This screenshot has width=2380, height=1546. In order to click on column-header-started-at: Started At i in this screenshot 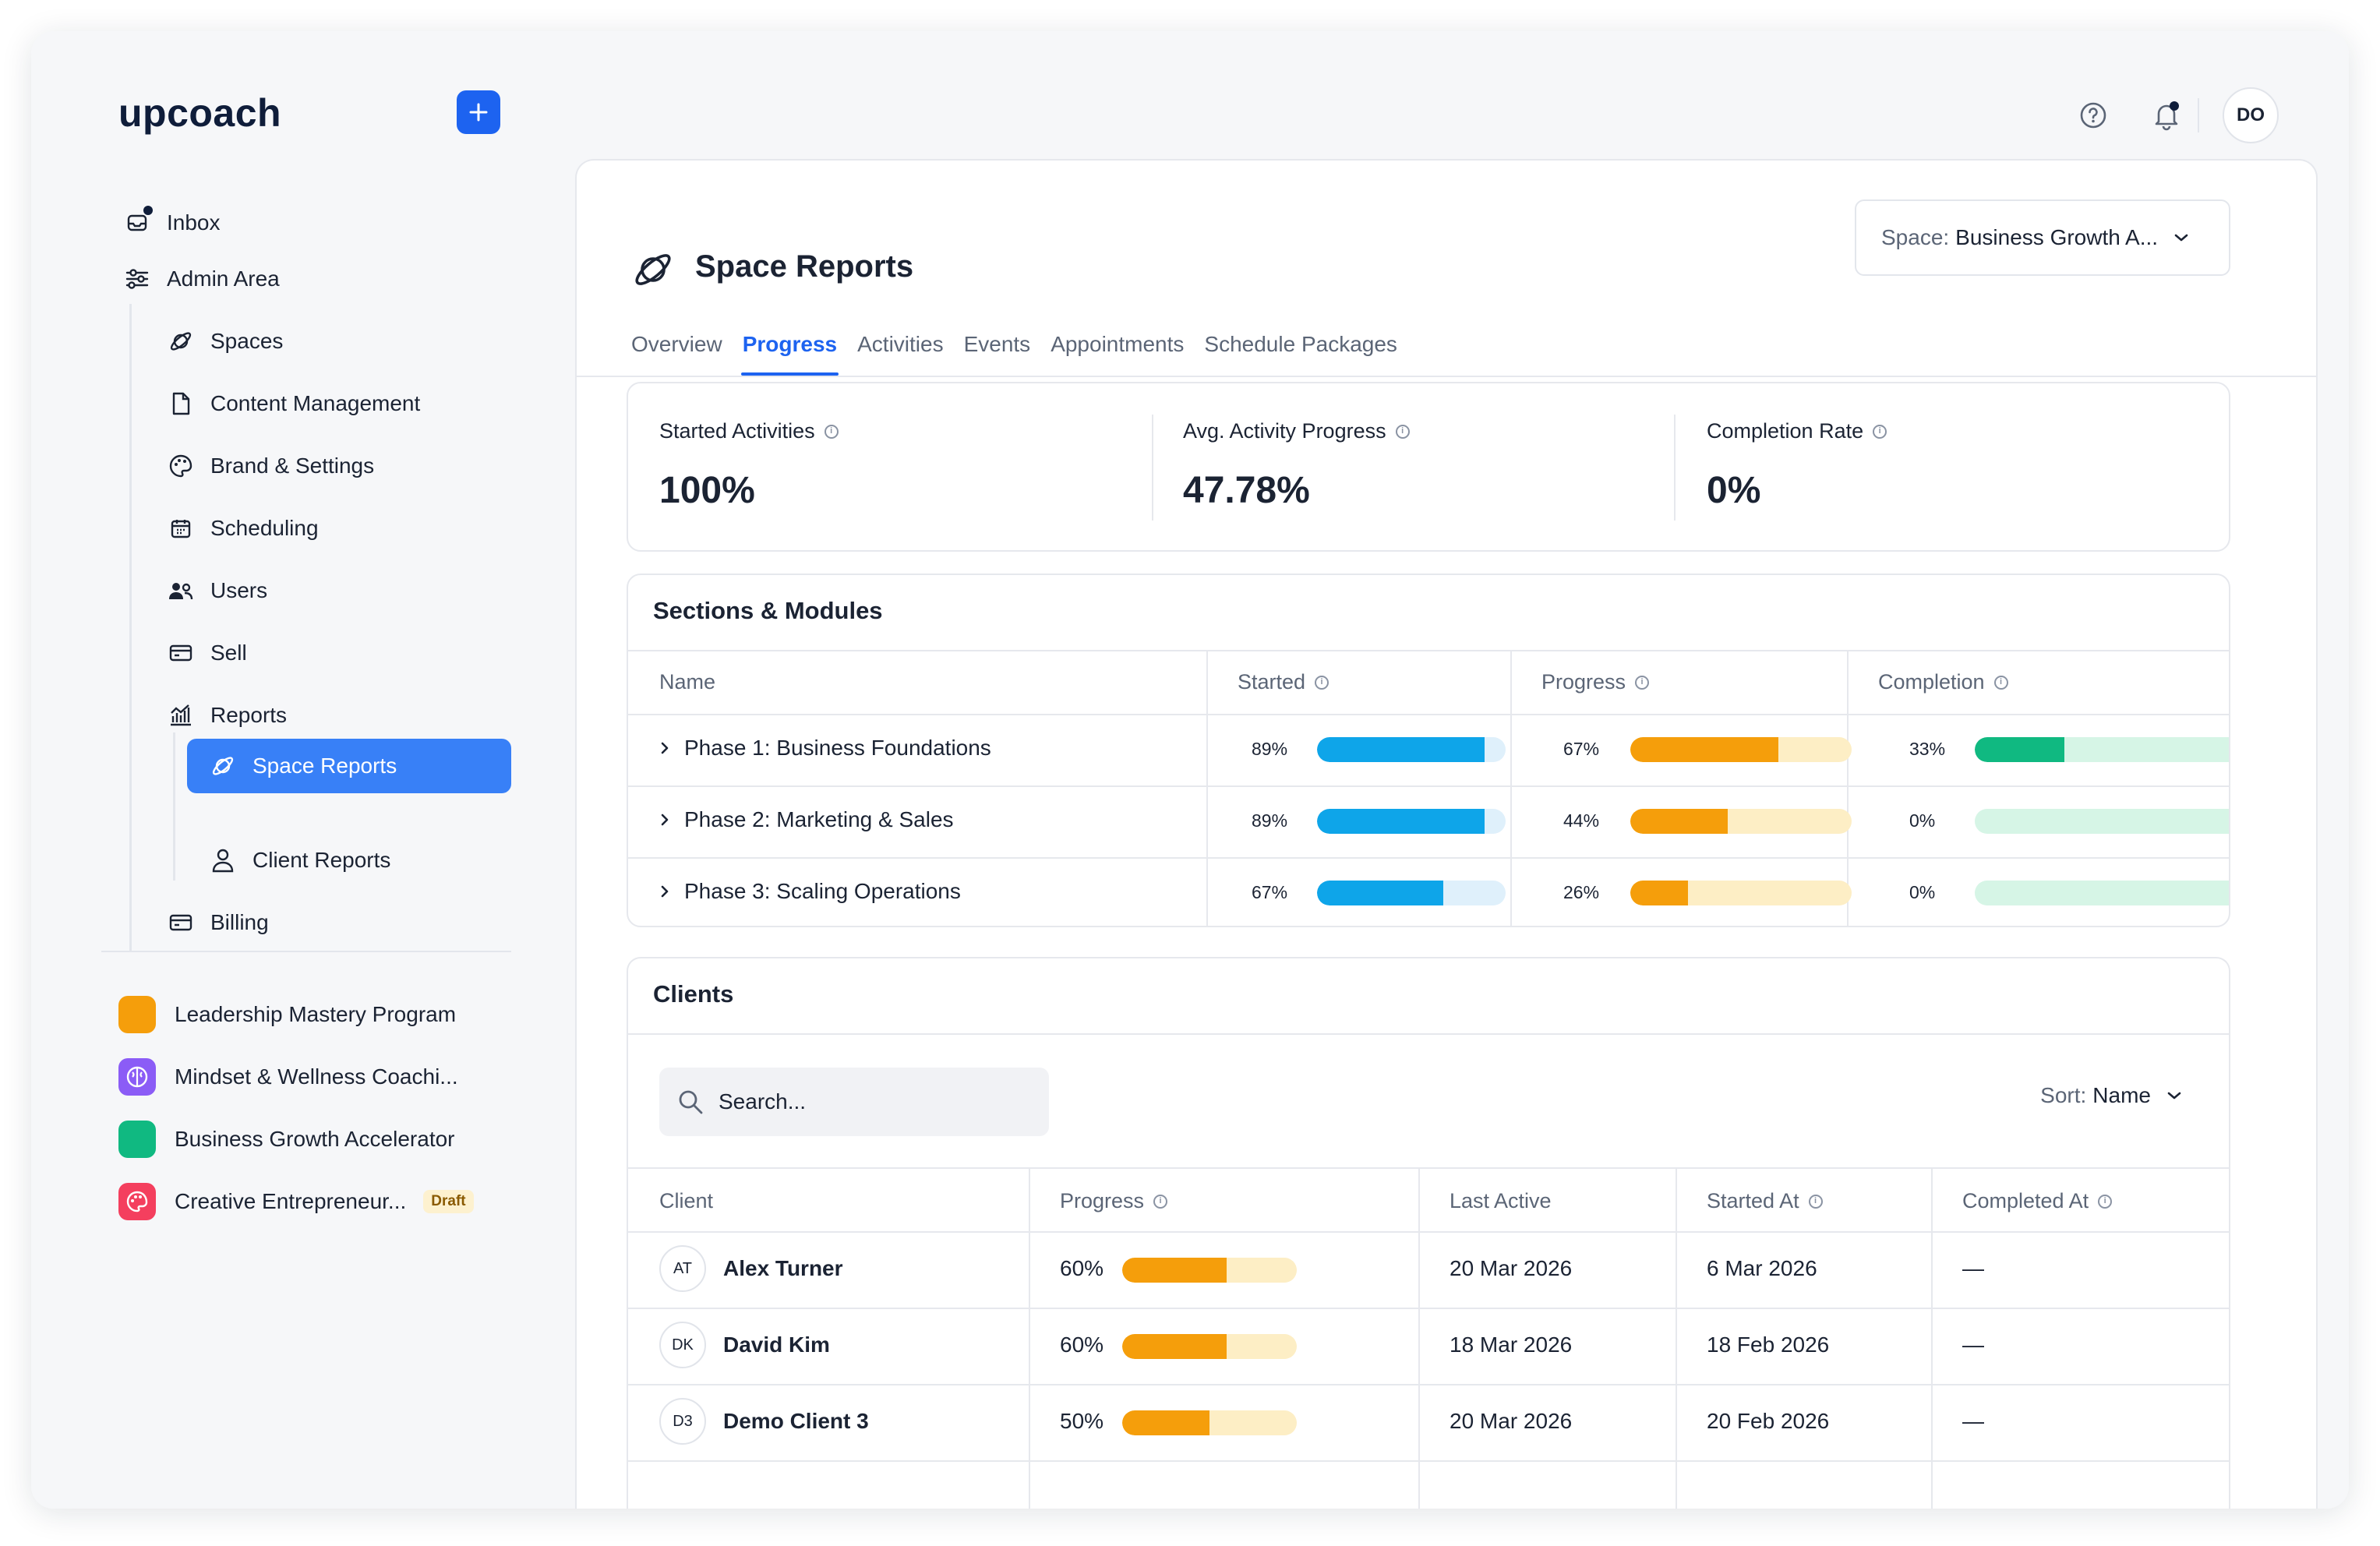, I will do `click(1765, 1201)`.